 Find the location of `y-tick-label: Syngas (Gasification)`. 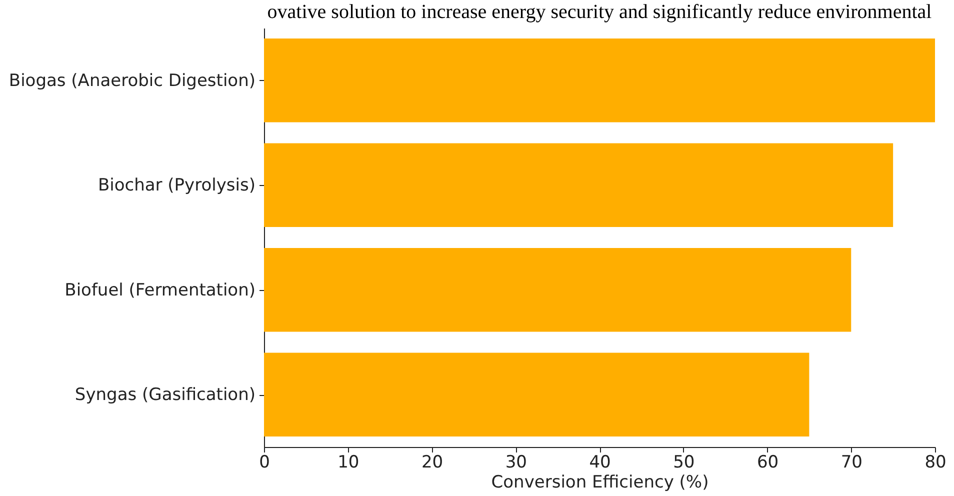

y-tick-label: Syngas (Gasification) is located at coordinates (165, 395).